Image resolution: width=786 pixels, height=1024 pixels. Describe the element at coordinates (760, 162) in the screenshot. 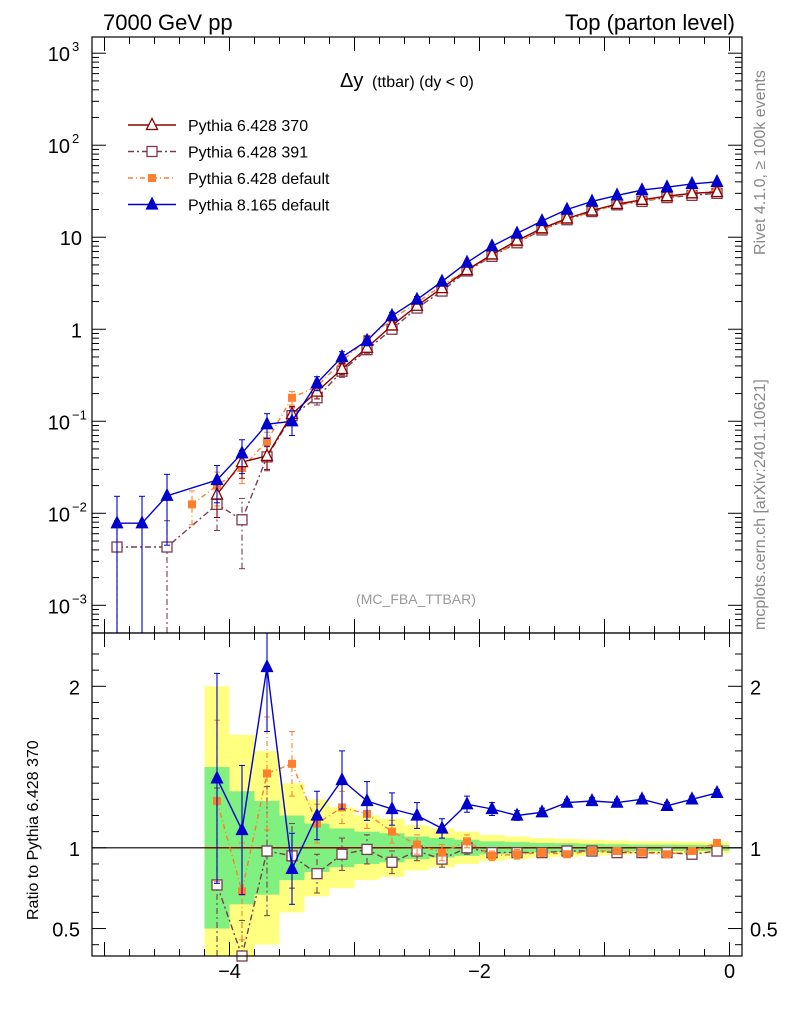

I see `rivet-version-label: Rivet 4.1.0, ≥ 100k events` at that location.